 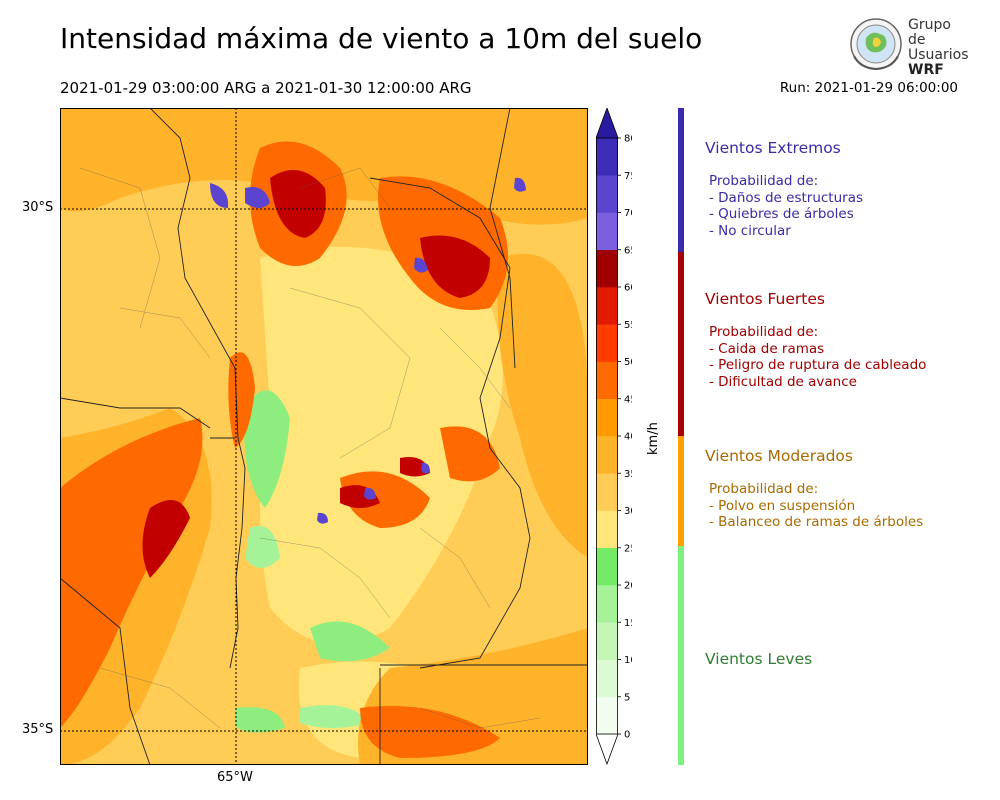 I want to click on category-item: - No circular, so click(x=750, y=230).